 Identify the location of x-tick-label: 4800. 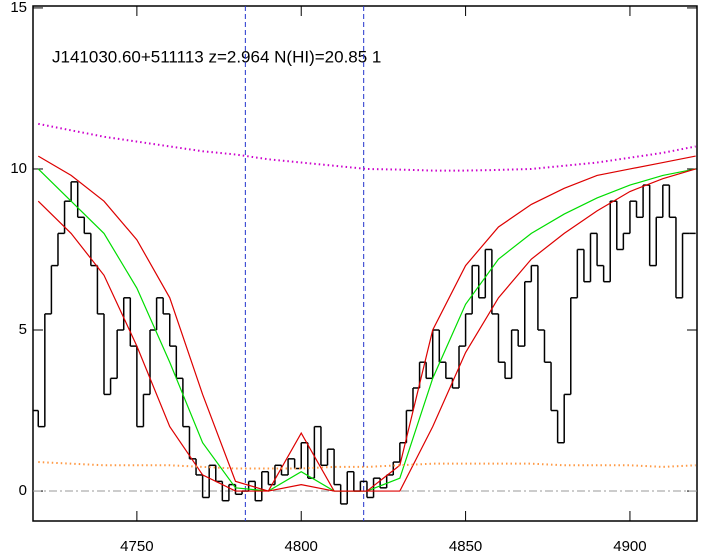
(301, 546).